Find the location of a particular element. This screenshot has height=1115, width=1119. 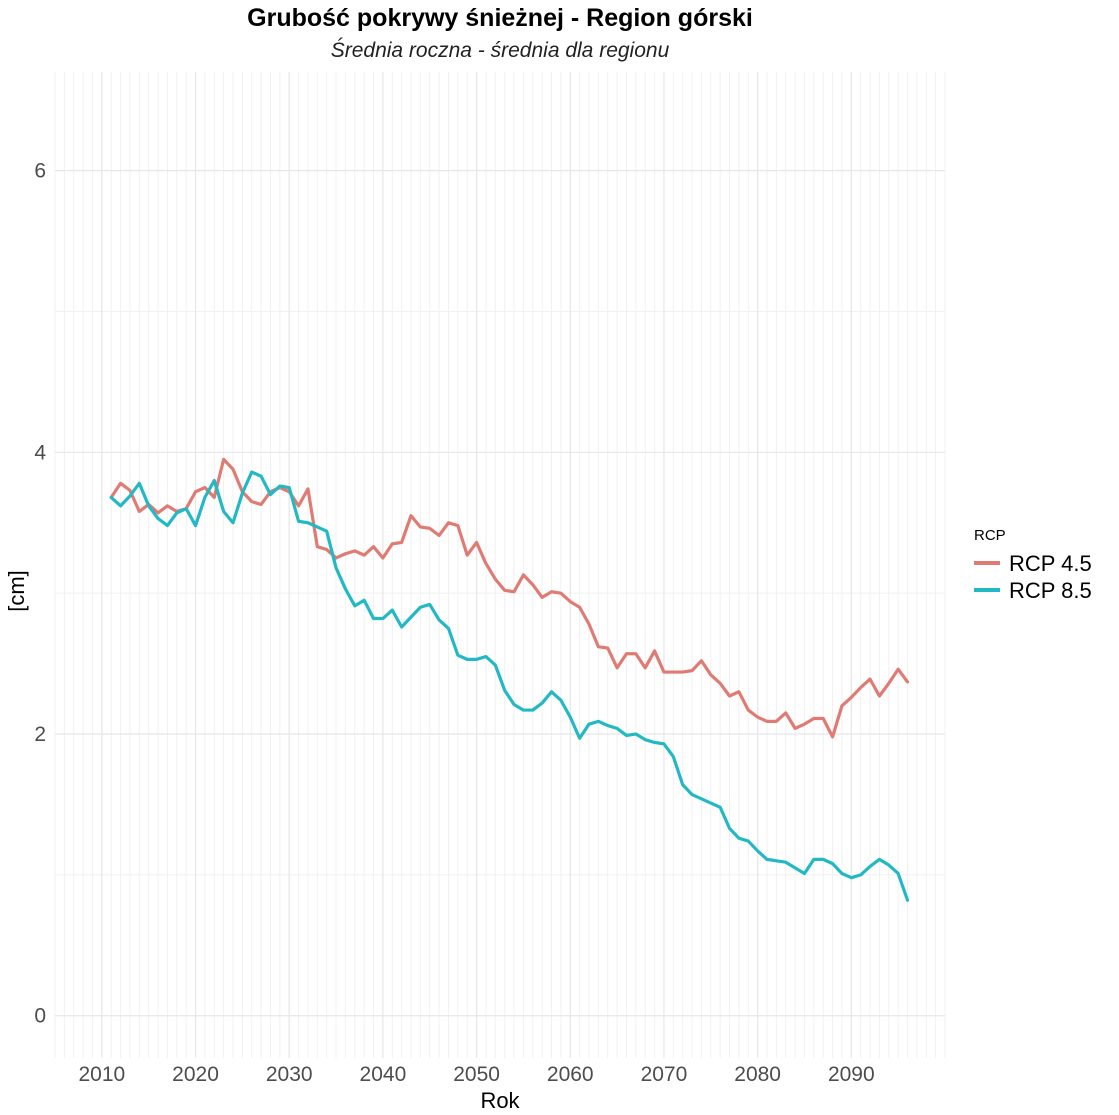

legend-label-rcp45: RCP 4.5 is located at coordinates (1050, 563).